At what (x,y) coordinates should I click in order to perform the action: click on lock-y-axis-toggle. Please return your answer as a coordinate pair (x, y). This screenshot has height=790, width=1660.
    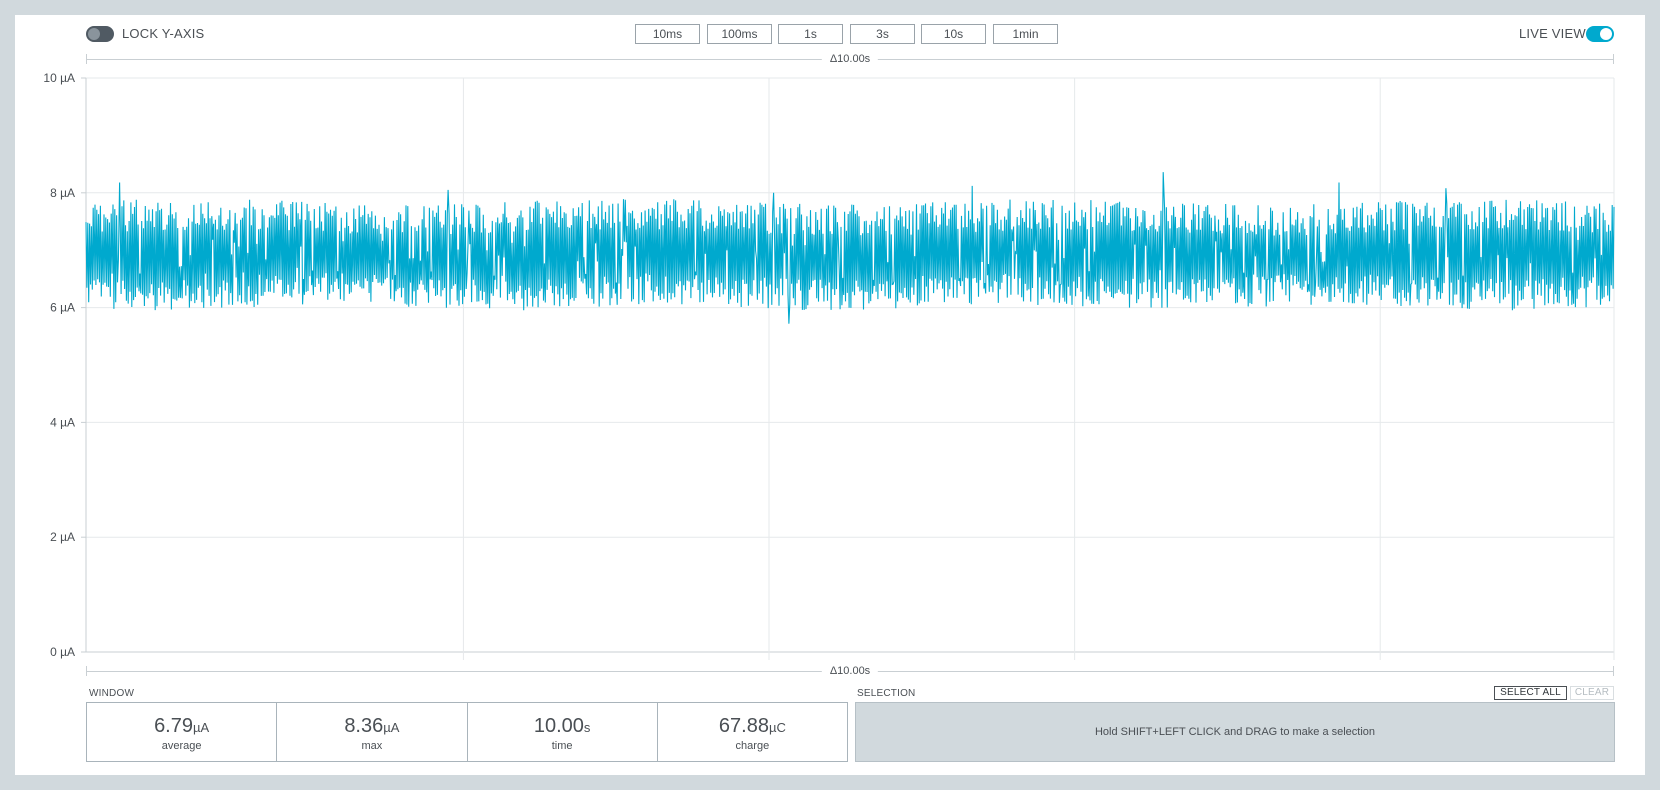
    Looking at the image, I should click on (100, 34).